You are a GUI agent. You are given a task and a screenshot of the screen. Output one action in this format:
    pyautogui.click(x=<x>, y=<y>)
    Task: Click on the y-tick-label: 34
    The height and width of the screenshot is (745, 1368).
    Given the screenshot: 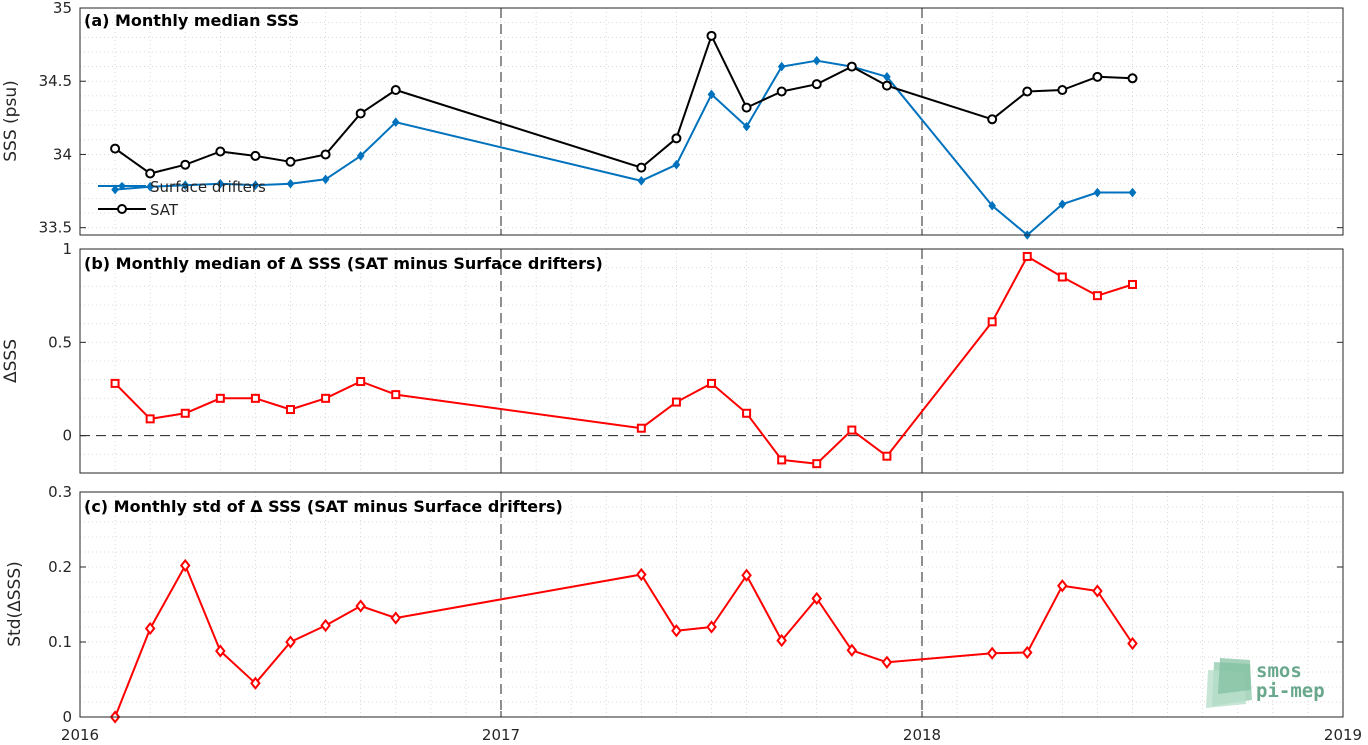 What is the action you would take?
    pyautogui.click(x=62, y=154)
    